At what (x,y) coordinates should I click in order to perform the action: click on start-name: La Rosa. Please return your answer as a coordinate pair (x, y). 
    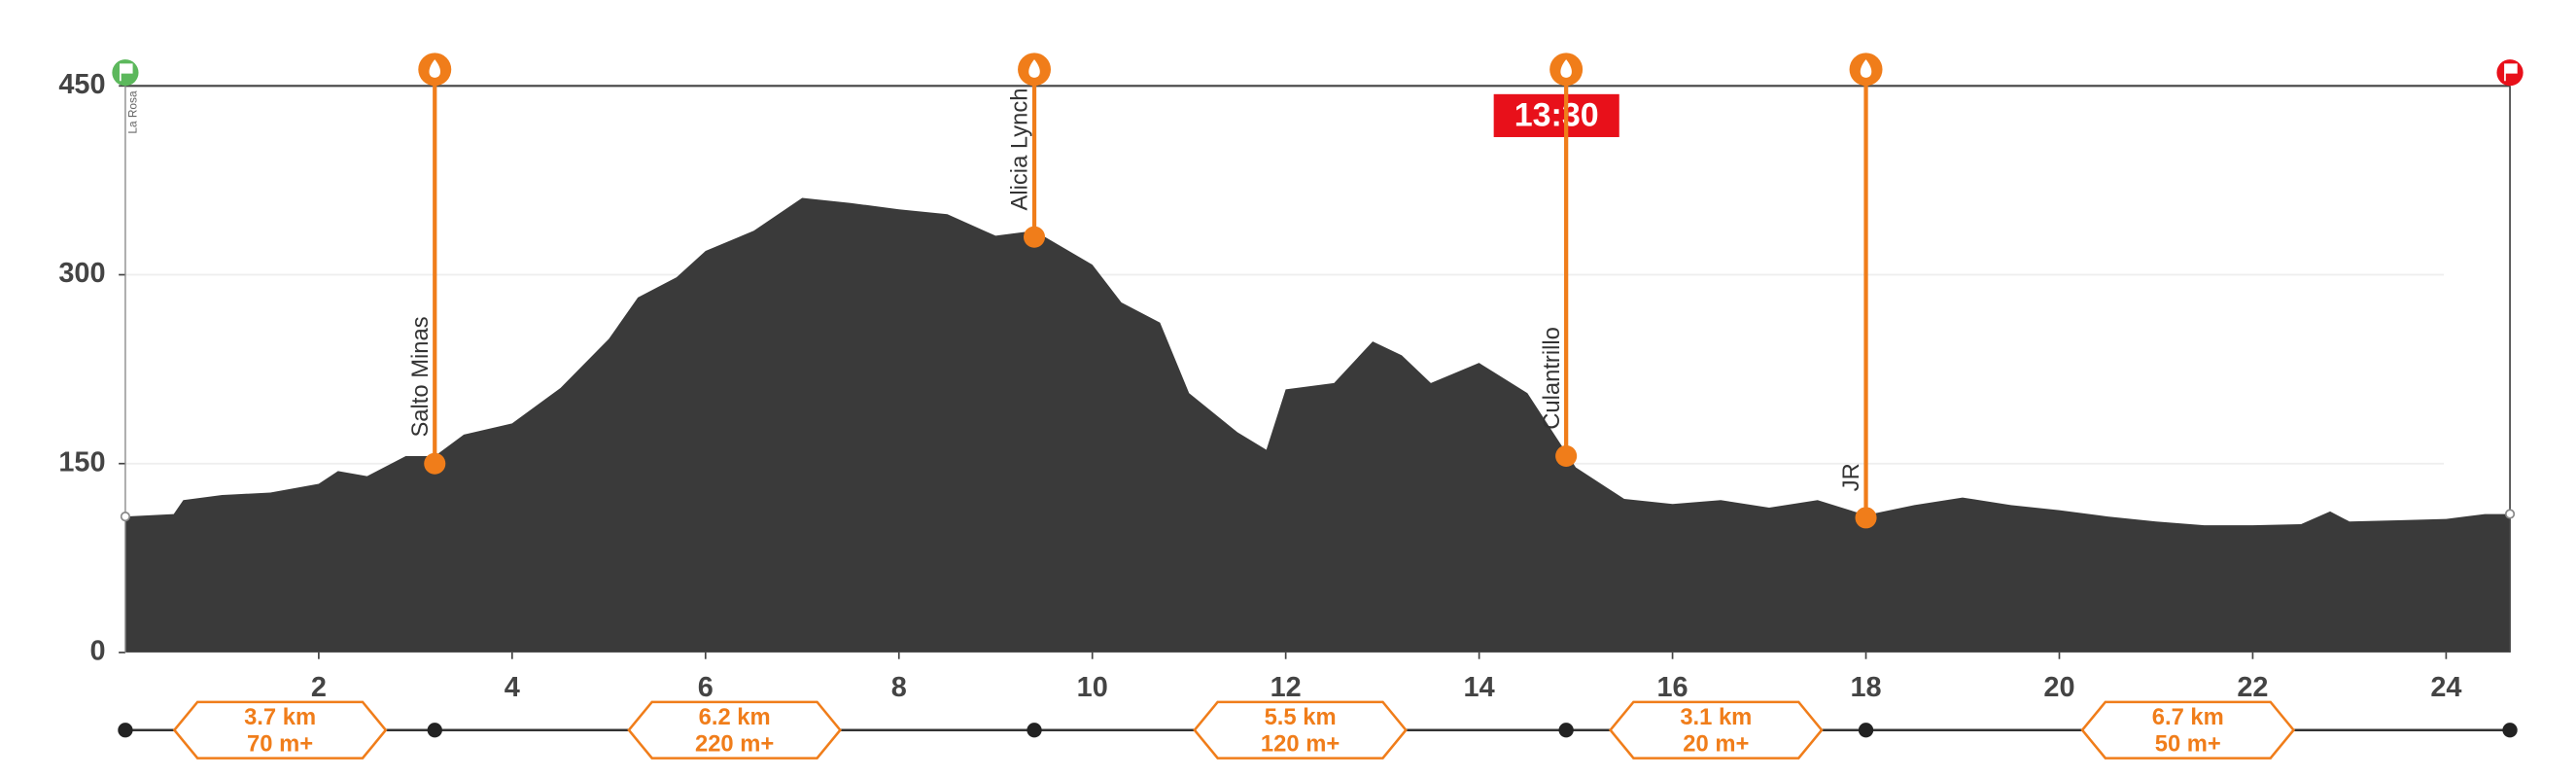
    Looking at the image, I should click on (133, 112).